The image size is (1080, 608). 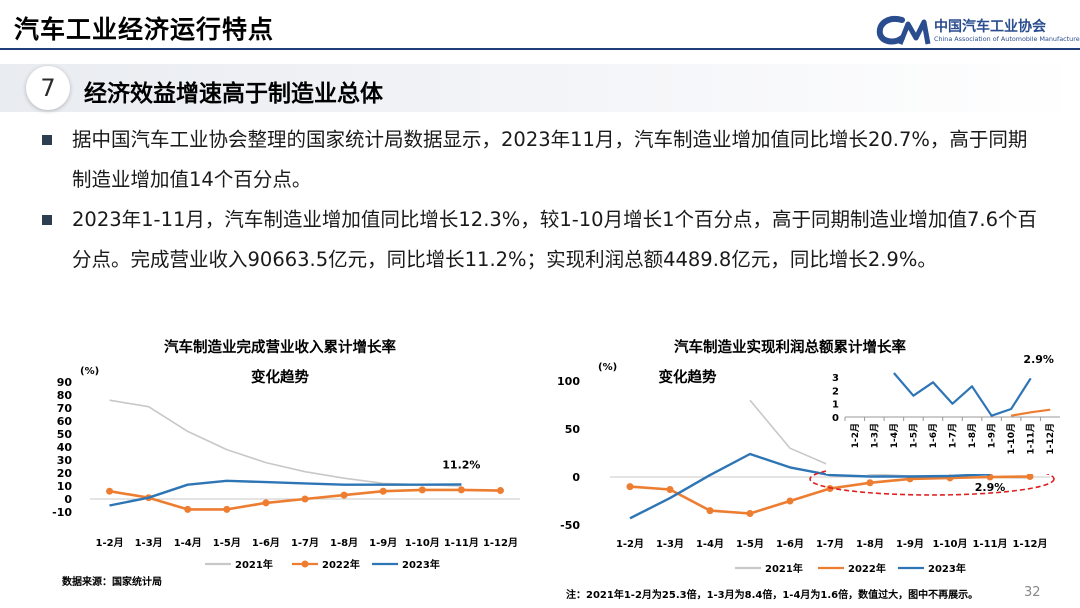 I want to click on chart1-x-tick: 1-12月, so click(x=500, y=543).